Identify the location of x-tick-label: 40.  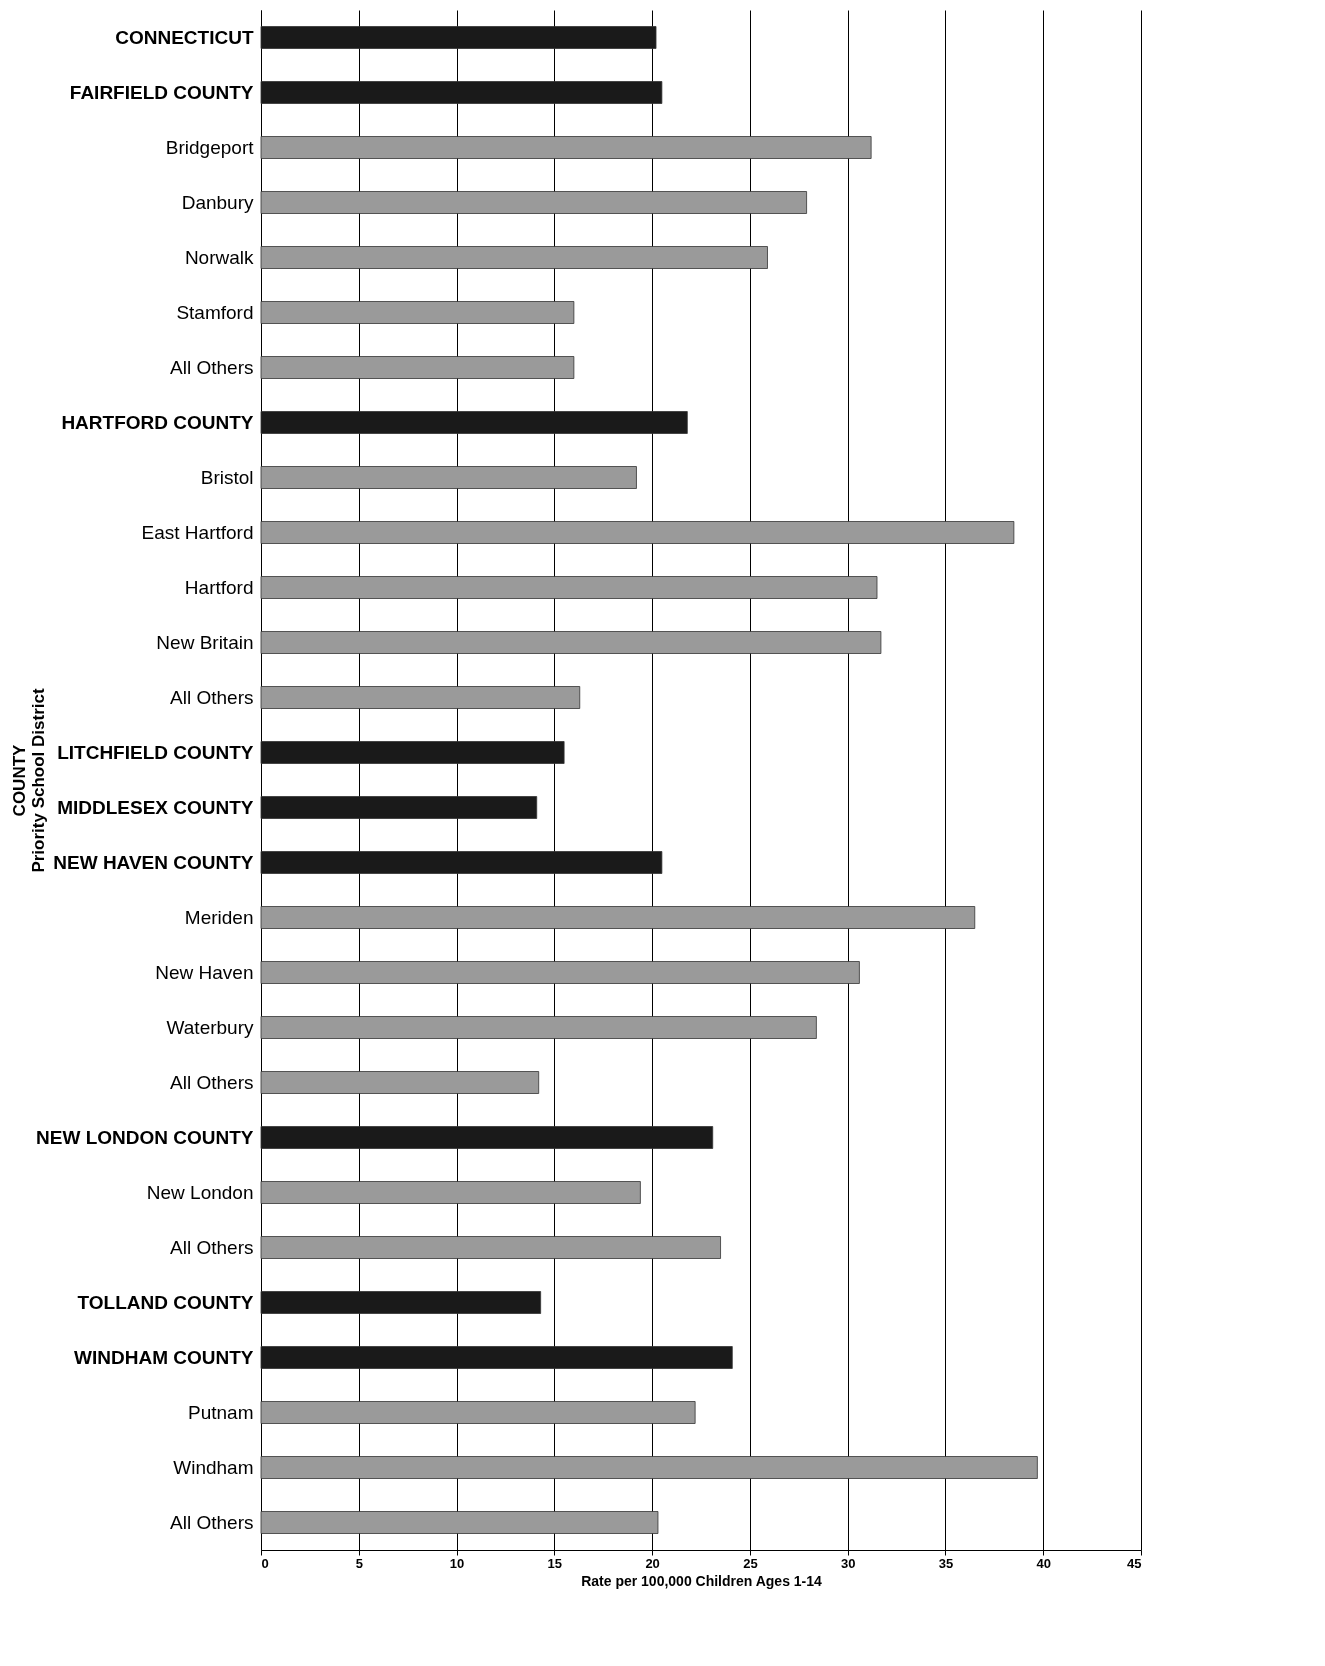
(1043, 1563).